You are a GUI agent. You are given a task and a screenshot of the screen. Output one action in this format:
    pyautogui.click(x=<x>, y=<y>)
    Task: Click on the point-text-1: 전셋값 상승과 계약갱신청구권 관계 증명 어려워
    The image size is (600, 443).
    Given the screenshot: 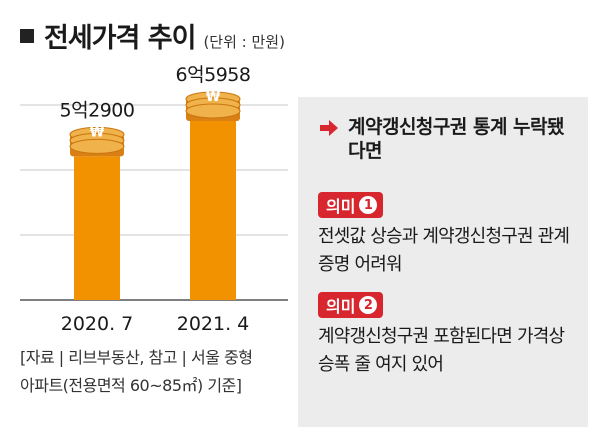 What is the action you would take?
    pyautogui.click(x=444, y=250)
    